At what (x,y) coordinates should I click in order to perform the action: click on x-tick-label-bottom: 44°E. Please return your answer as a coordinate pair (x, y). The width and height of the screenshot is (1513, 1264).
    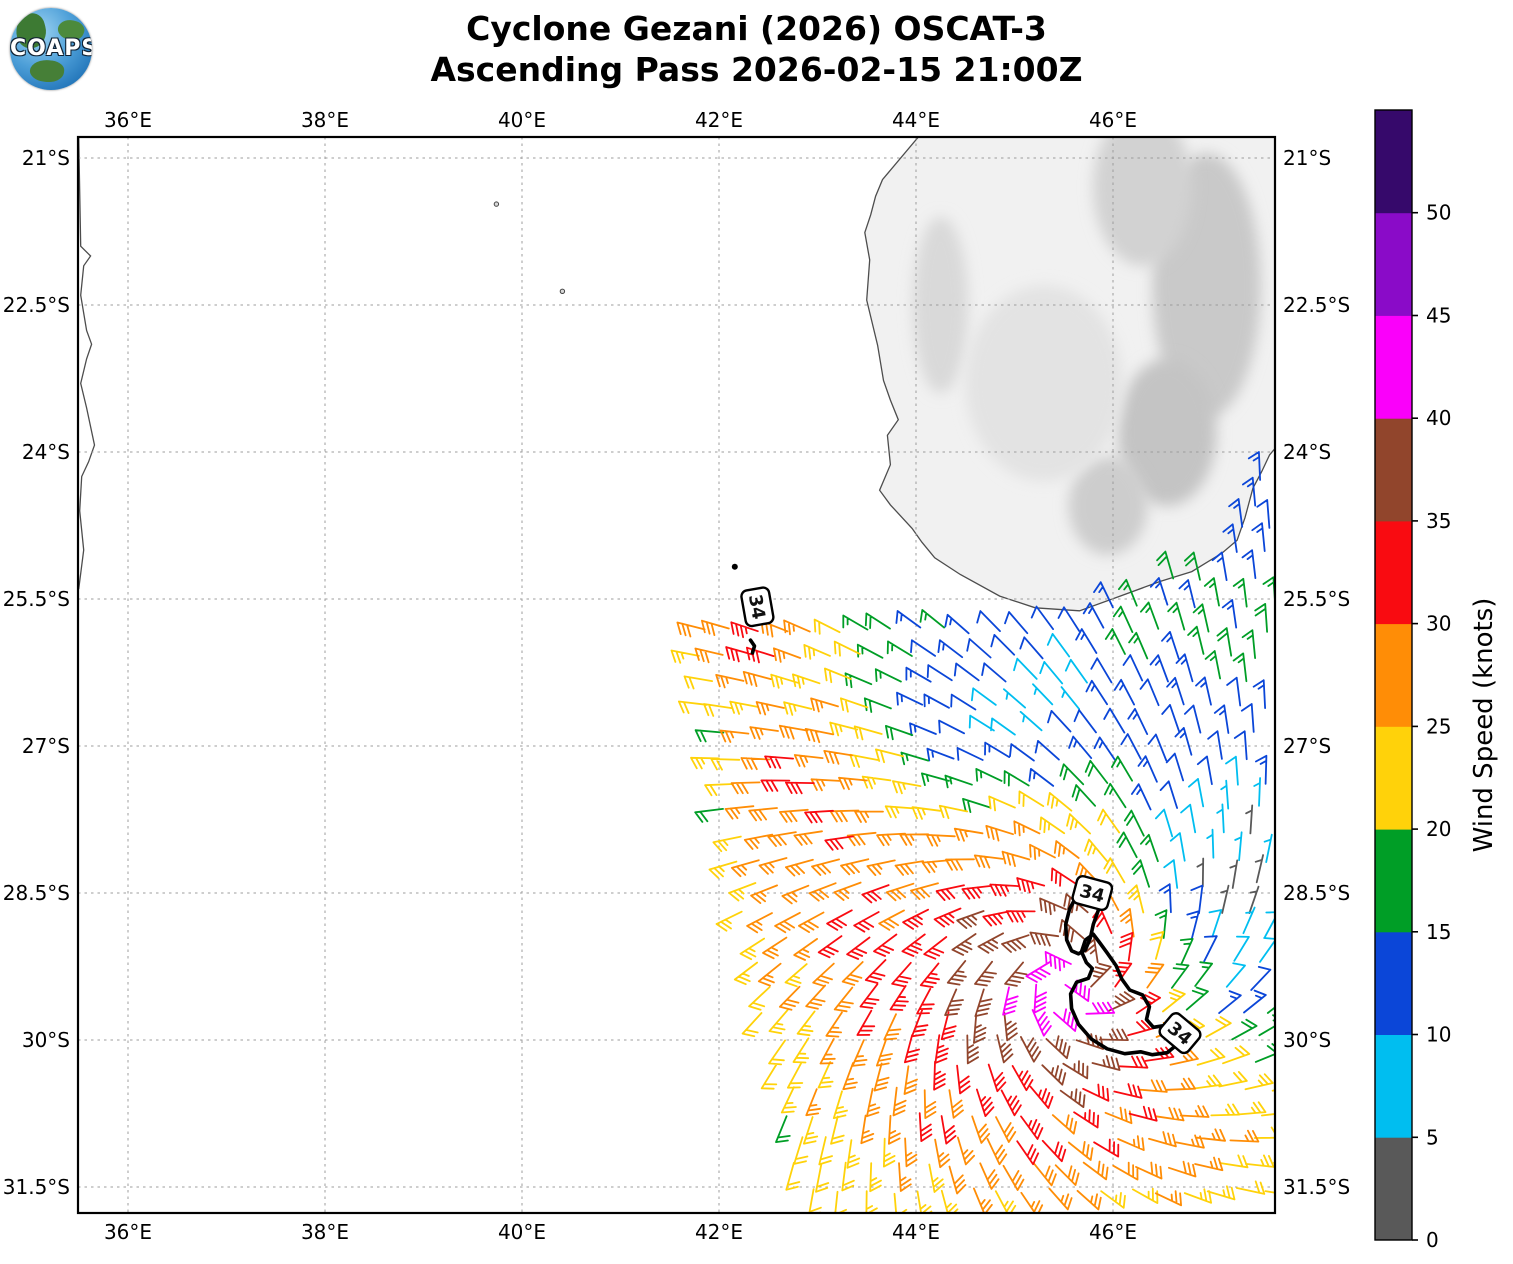
    Looking at the image, I should click on (916, 1232).